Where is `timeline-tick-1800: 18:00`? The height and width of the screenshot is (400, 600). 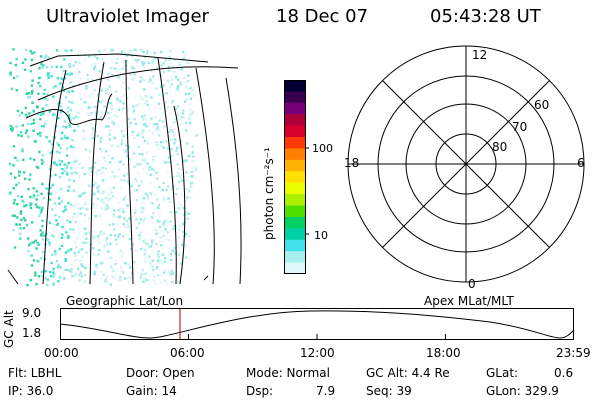 timeline-tick-1800: 18:00 is located at coordinates (443, 353).